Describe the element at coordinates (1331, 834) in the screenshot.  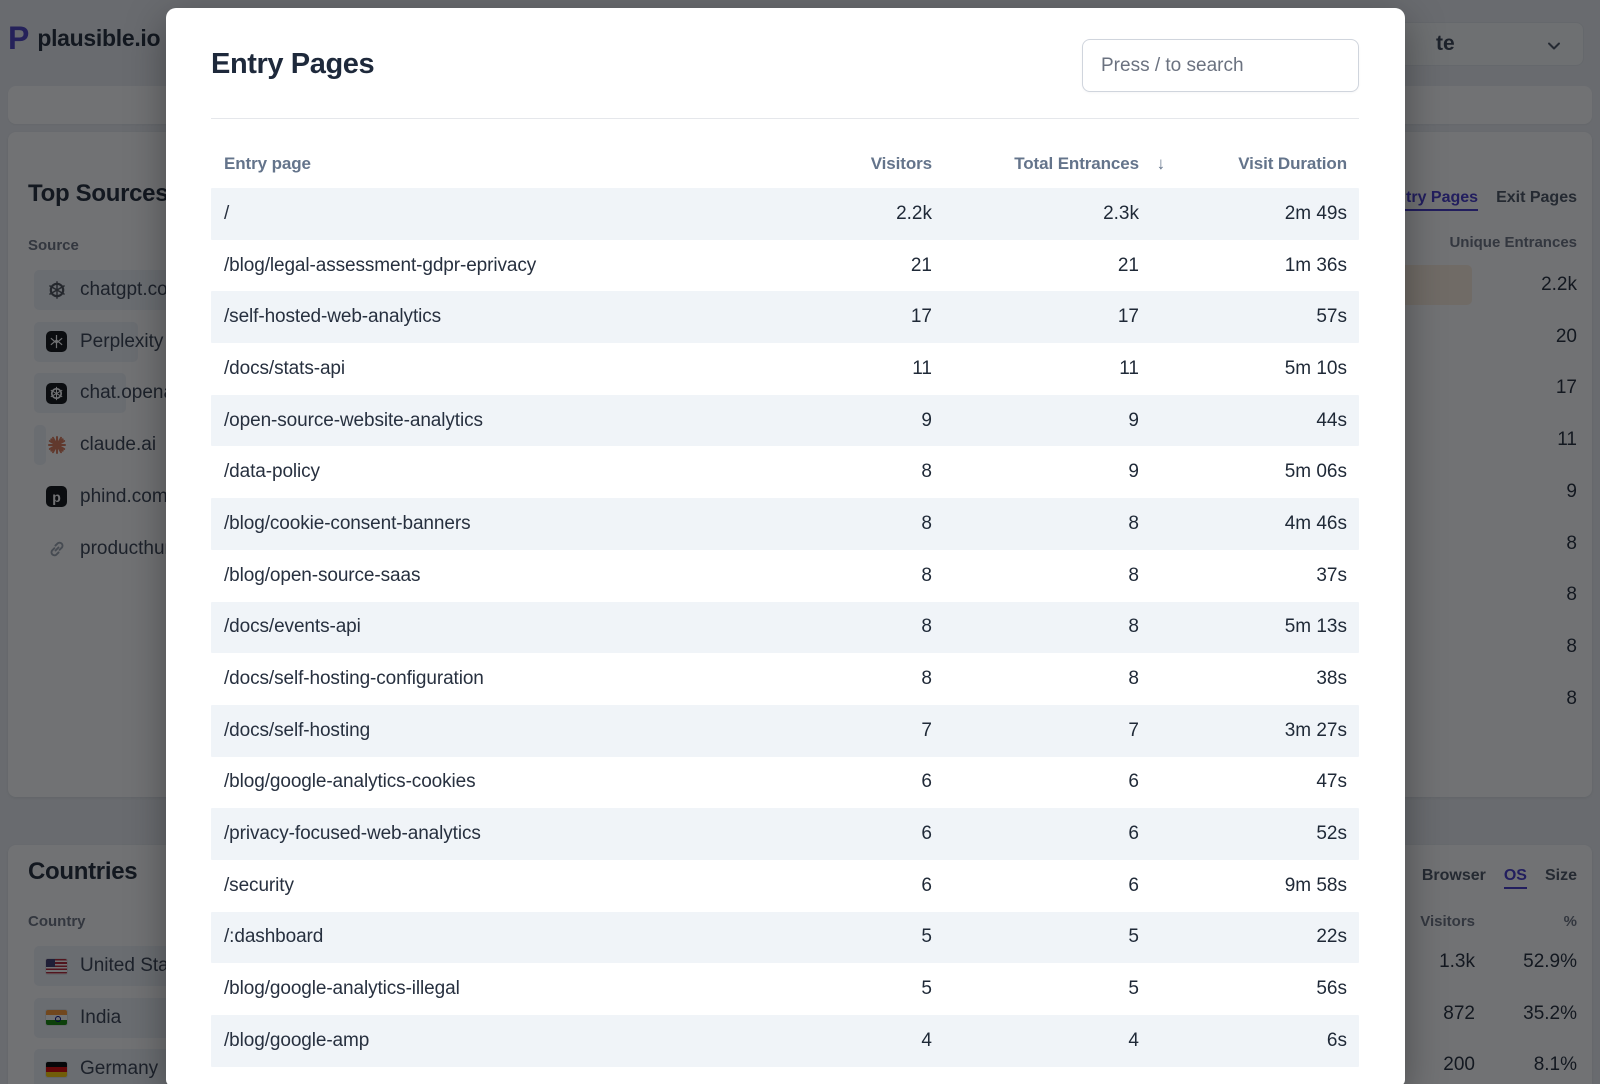
I see `duration-cell: 52s` at that location.